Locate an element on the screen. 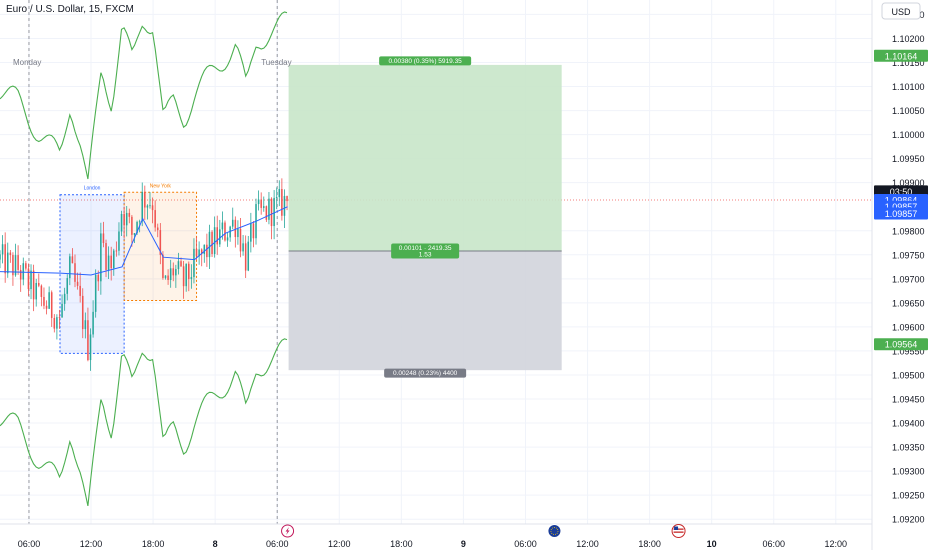 The image size is (932, 555). entry-label-text: 0.00101 · 2419.35 is located at coordinates (425, 248).